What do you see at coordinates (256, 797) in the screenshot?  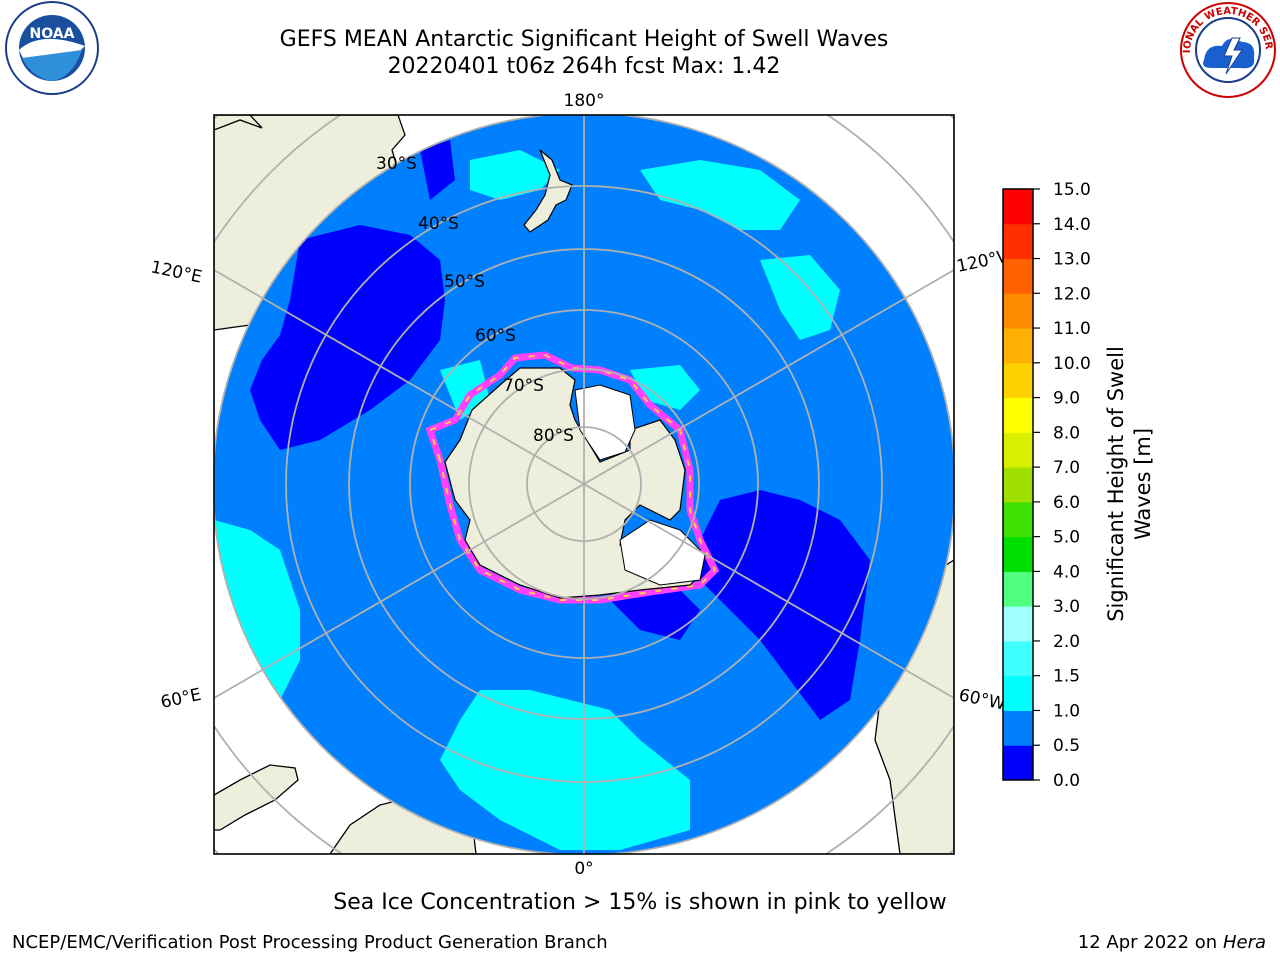 I see `madagascar-land` at bounding box center [256, 797].